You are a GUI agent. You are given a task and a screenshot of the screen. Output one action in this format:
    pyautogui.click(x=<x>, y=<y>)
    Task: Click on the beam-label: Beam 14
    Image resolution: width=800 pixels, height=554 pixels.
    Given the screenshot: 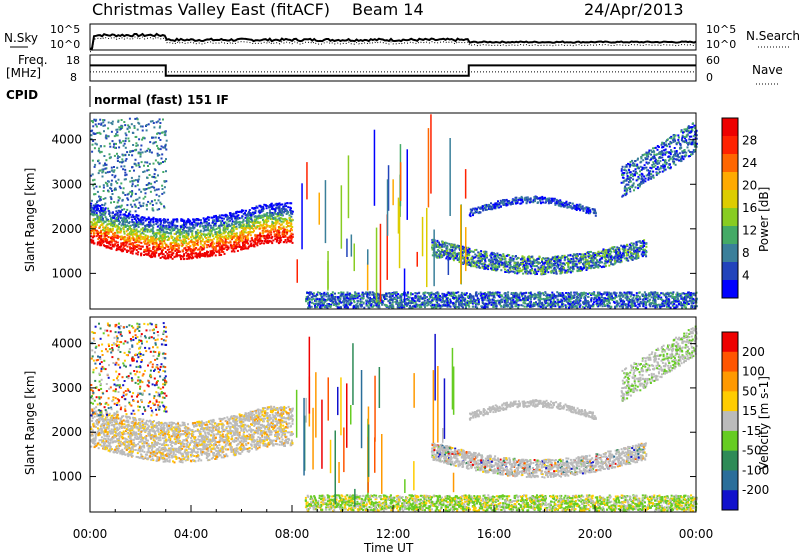 What is the action you would take?
    pyautogui.click(x=388, y=9)
    